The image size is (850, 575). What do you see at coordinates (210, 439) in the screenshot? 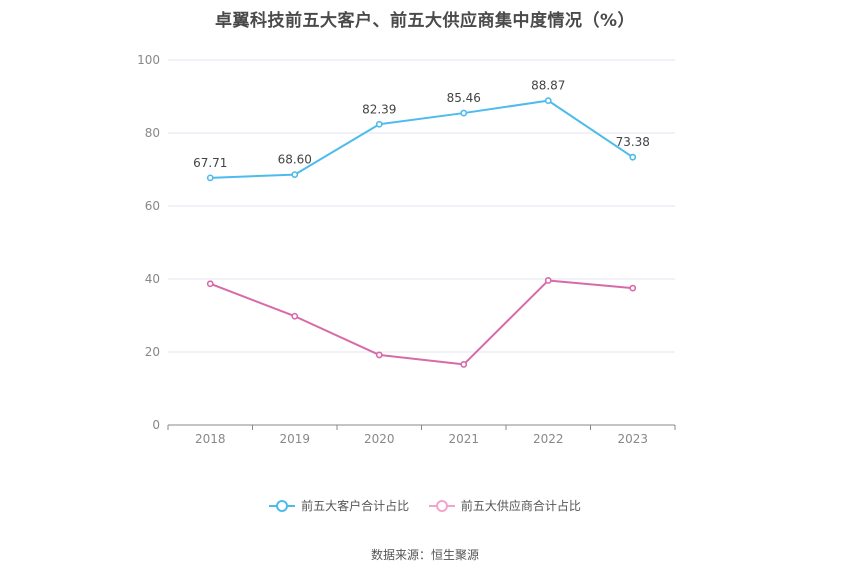
I see `x-tick-label: 2018` at bounding box center [210, 439].